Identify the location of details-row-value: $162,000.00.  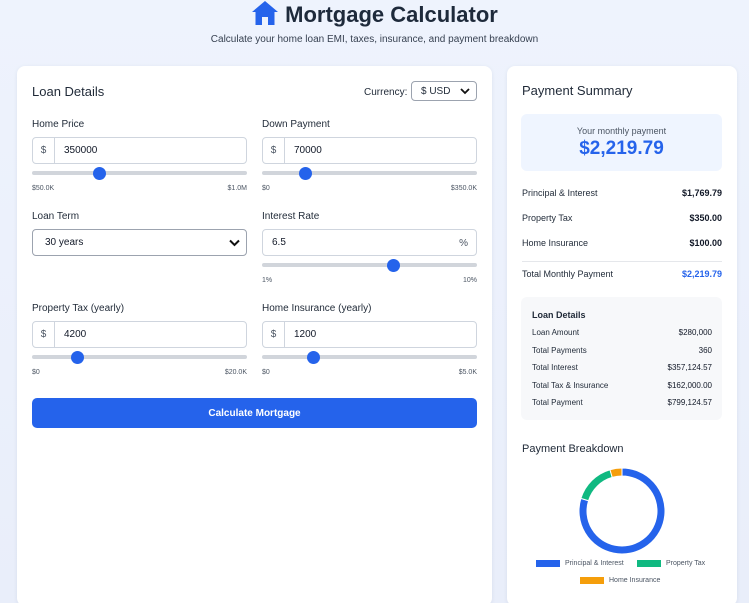
(690, 385).